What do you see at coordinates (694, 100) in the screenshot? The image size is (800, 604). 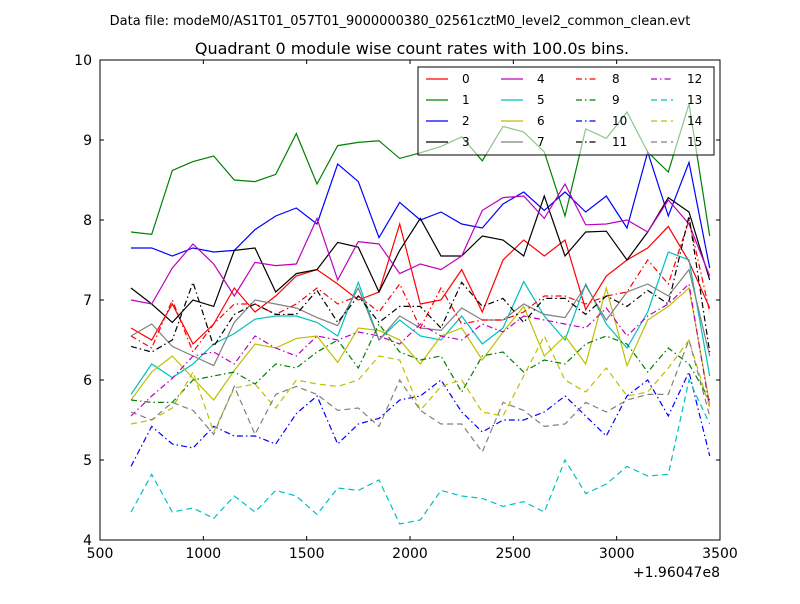 I see `legend-label-13: 13` at bounding box center [694, 100].